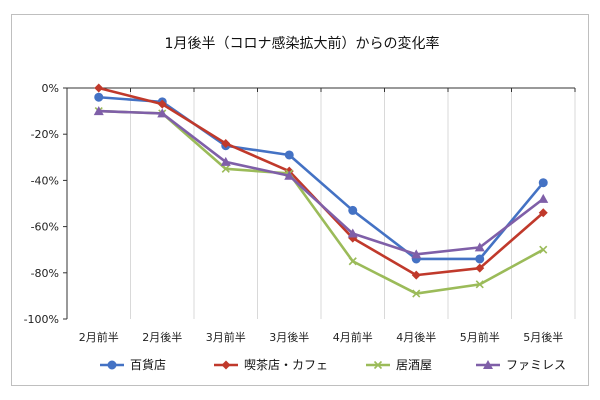 This screenshot has width=600, height=400. What do you see at coordinates (536, 365) in the screenshot?
I see `legend-label: ファミレス` at bounding box center [536, 365].